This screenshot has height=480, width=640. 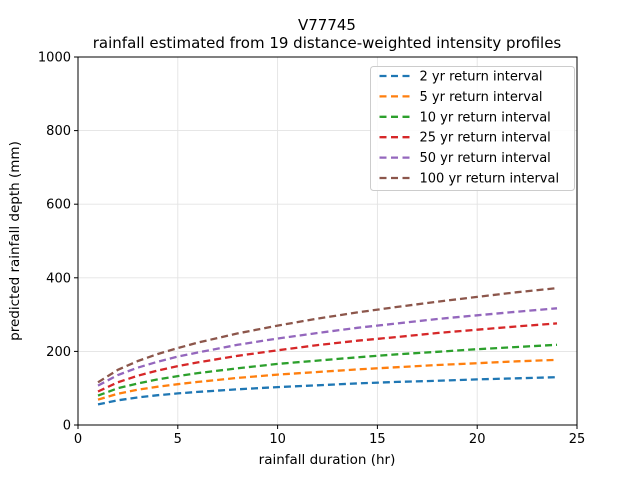 What do you see at coordinates (490, 179) in the screenshot?
I see `legend-item-label: 100 yr return interval` at bounding box center [490, 179].